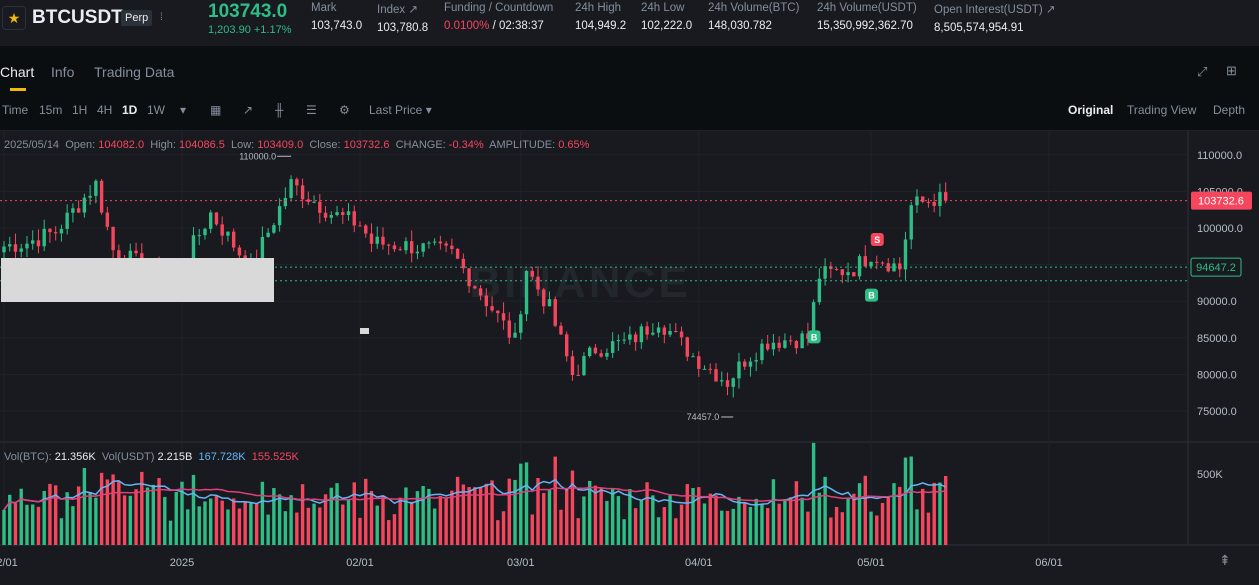 The height and width of the screenshot is (585, 1259). Describe the element at coordinates (77, 17) in the screenshot. I see `symbol-name: BTCUSDT` at that location.